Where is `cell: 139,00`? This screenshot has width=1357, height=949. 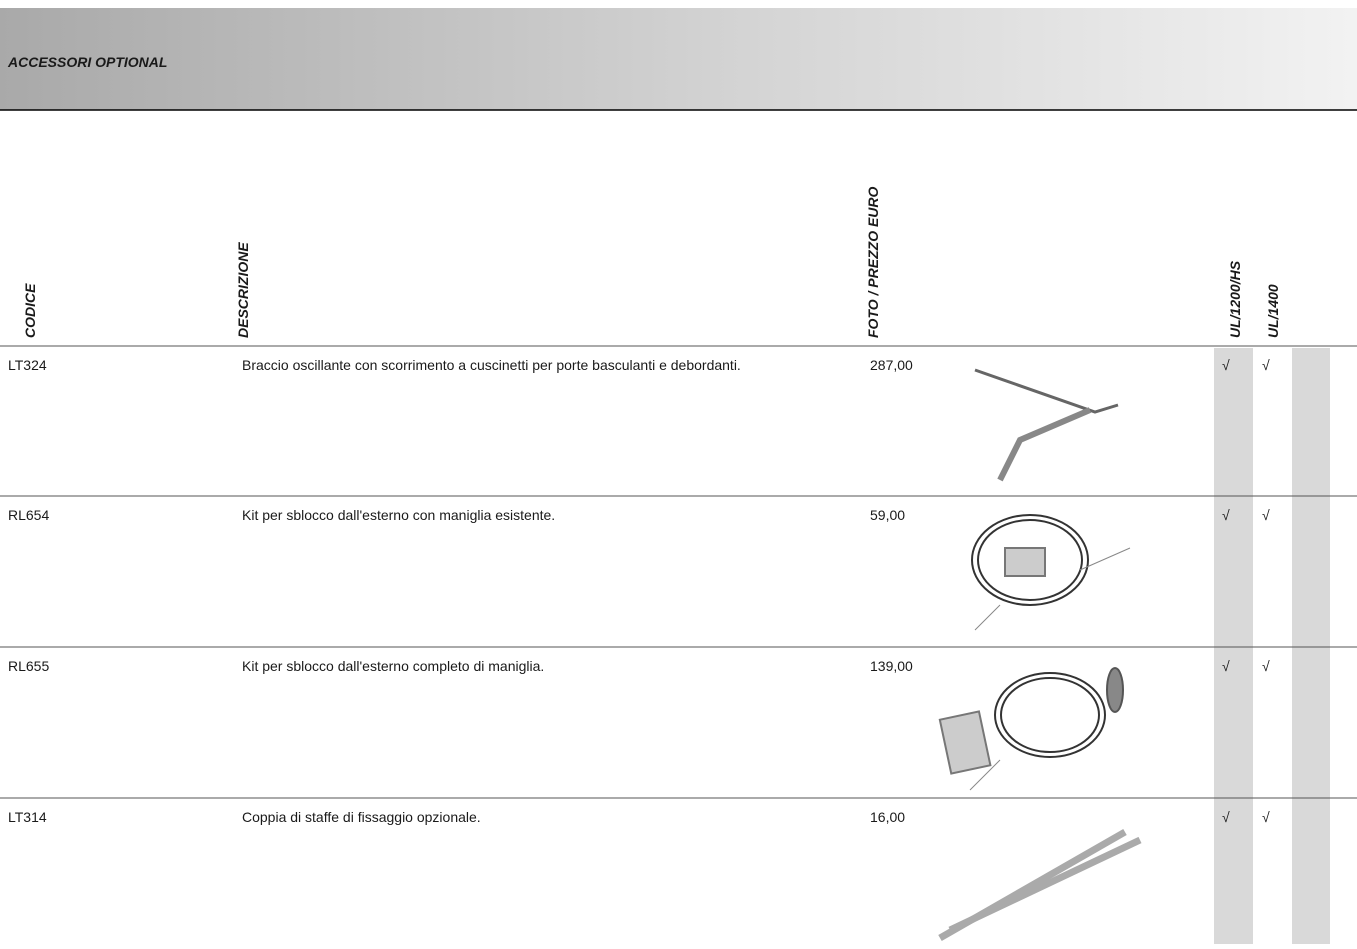
cell: 139,00 is located at coordinates (891, 666).